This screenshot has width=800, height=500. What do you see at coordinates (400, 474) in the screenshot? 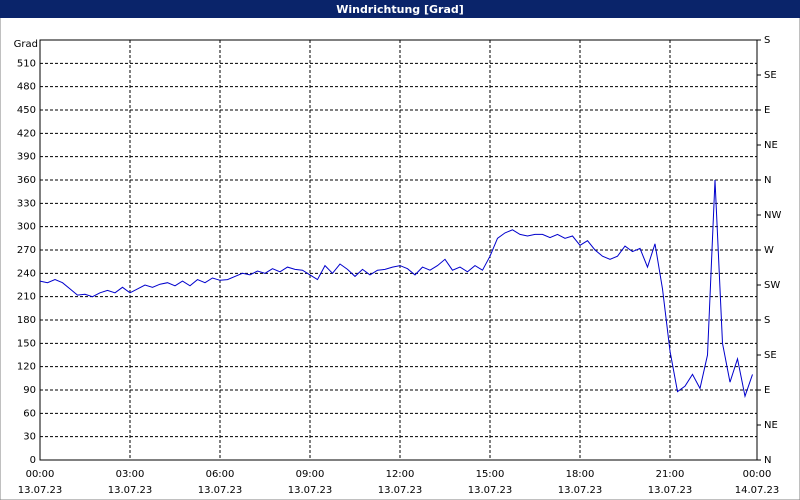
I see `x-tick-label: 12:00` at bounding box center [400, 474].